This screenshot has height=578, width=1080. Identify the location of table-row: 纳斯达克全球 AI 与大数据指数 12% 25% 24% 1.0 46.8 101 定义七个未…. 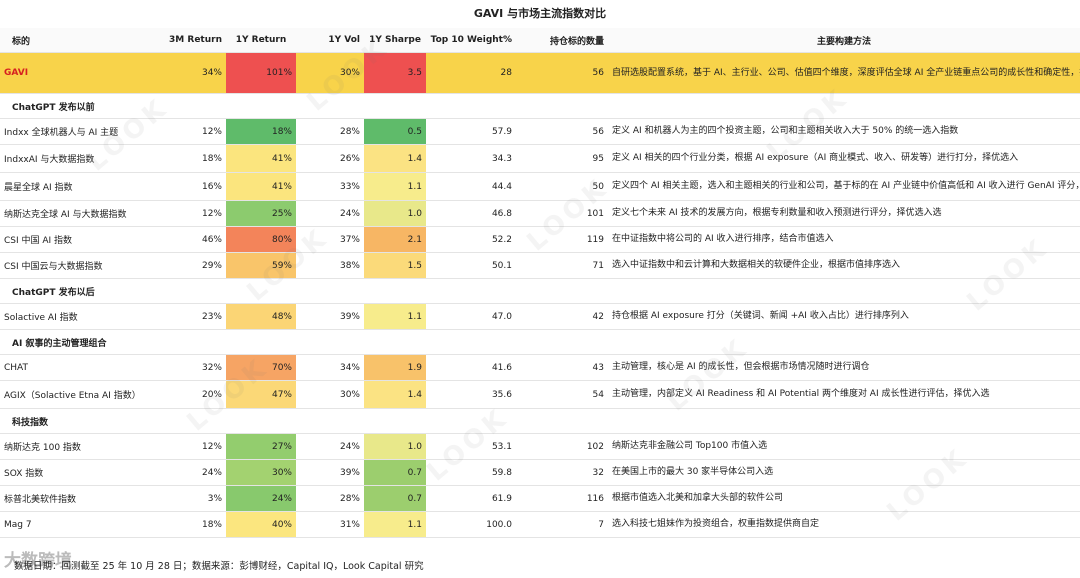
(540, 213).